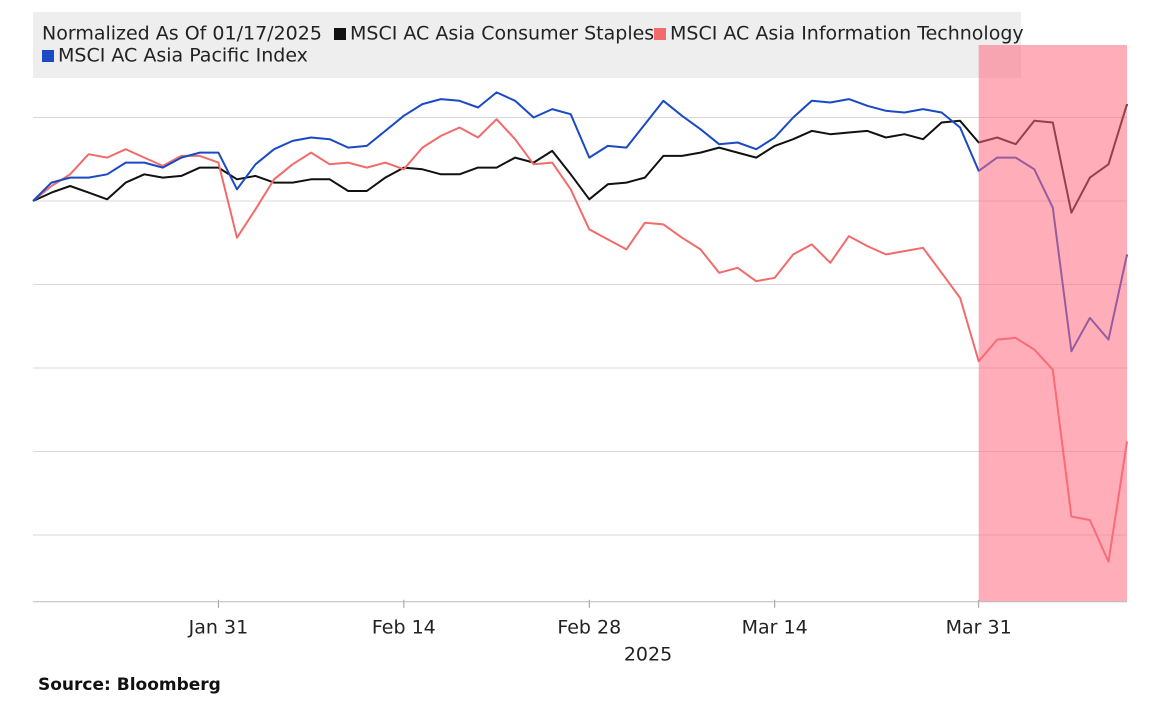 The width and height of the screenshot is (1174, 709). What do you see at coordinates (182, 34) in the screenshot?
I see `legend-note: Normalized As Of 01/17/2025` at bounding box center [182, 34].